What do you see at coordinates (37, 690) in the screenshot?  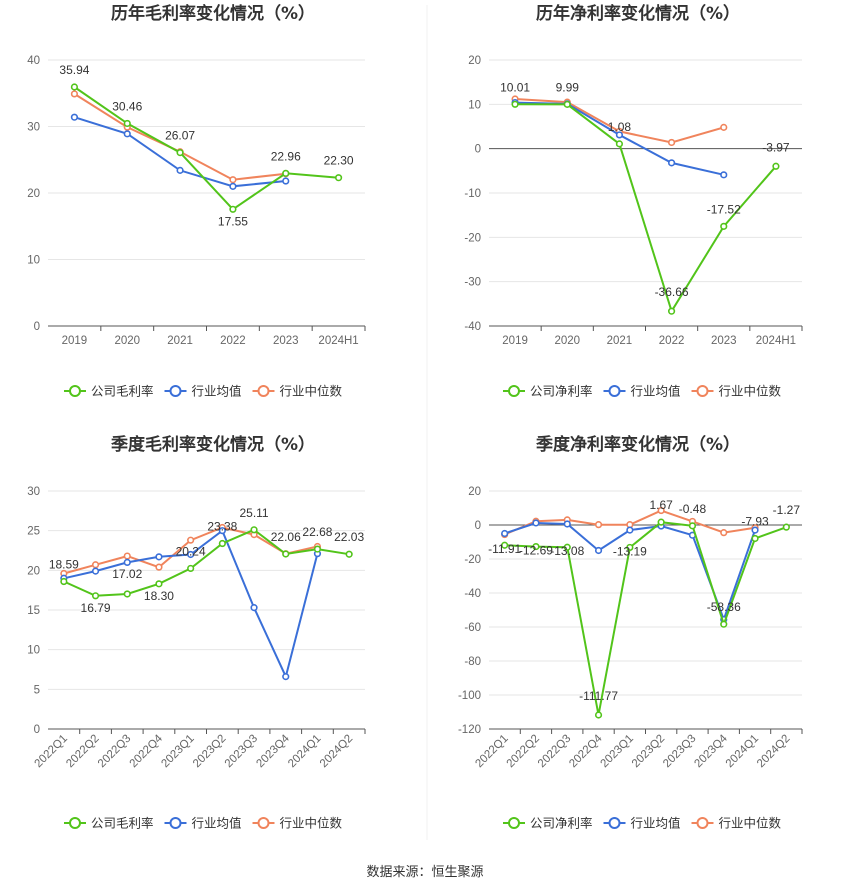 I see `y-tick-label: 5` at bounding box center [37, 690].